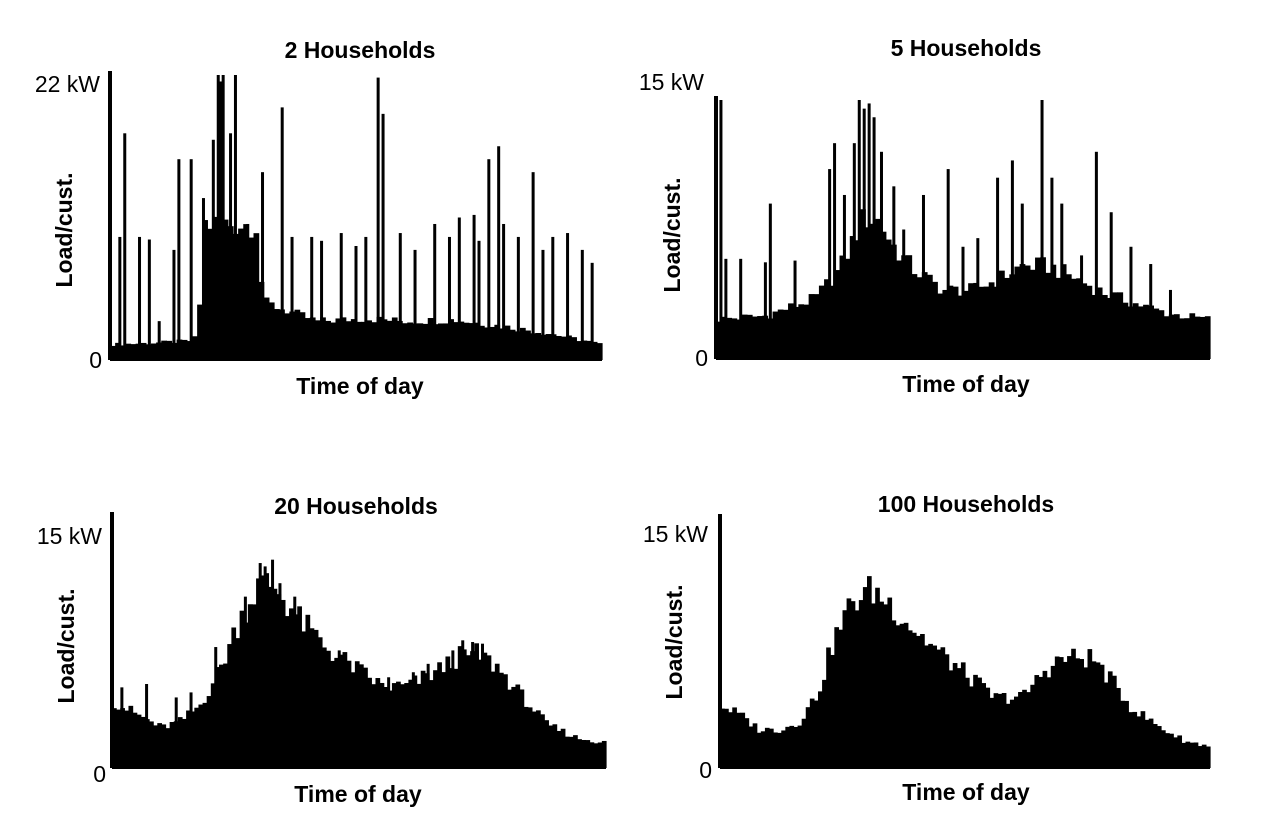  Describe the element at coordinates (69, 536) in the screenshot. I see `y-max-label: 15 kW` at that location.